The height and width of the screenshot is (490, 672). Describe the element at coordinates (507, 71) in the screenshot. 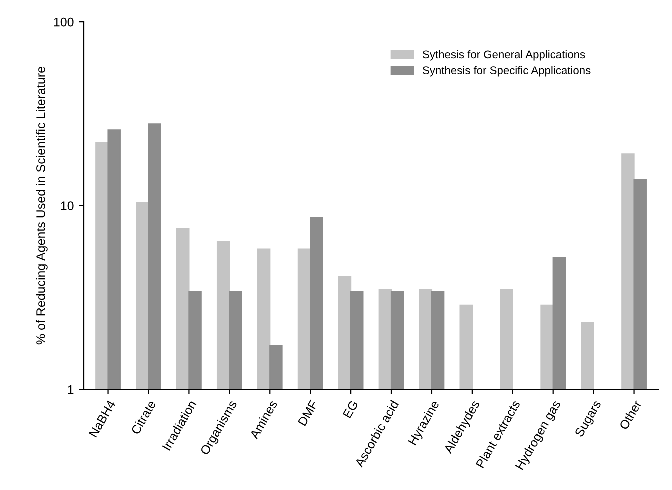

I see `legend-label: Synthesis for Specific Applications` at that location.